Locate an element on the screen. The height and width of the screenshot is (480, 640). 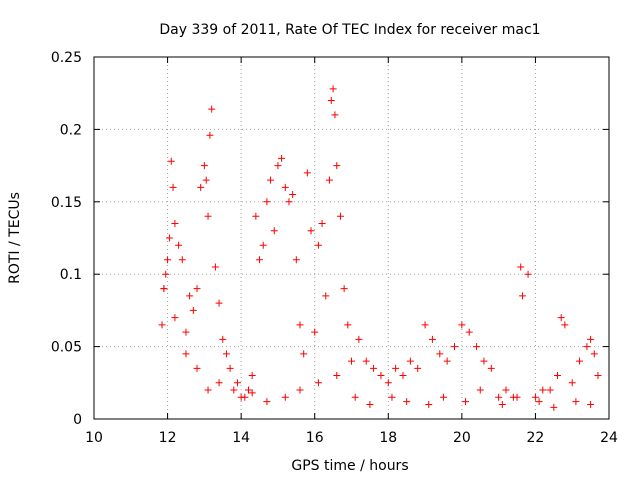
x-tick-label: 16 is located at coordinates (315, 438).